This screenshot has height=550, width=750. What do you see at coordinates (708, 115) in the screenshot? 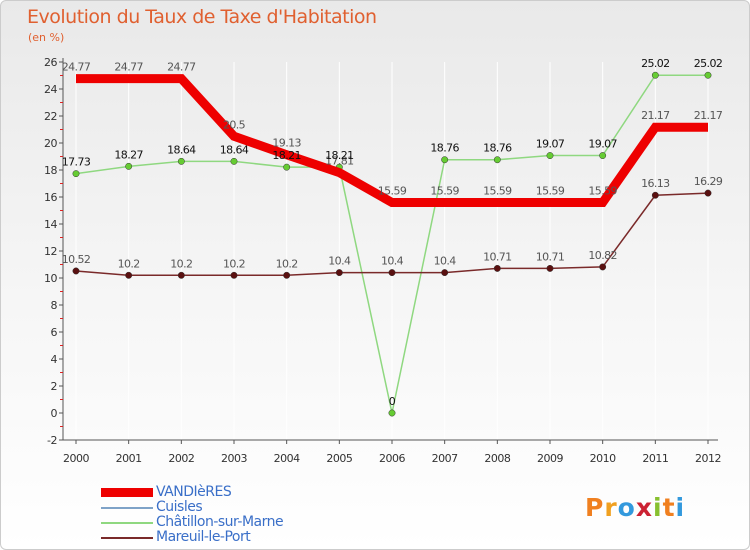
I see `data-label: 21.17` at bounding box center [708, 115].